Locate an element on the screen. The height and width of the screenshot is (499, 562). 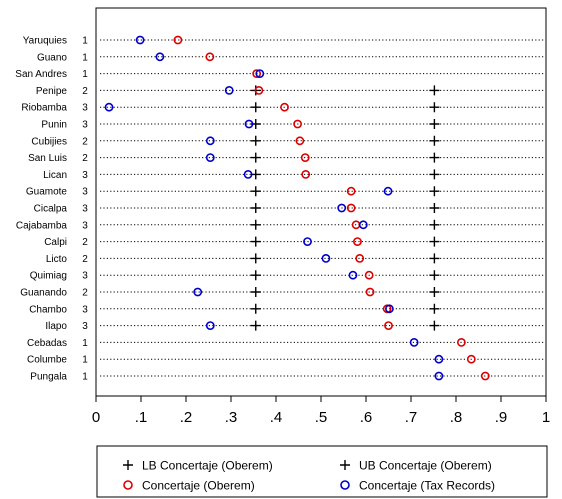
category-label: Penipe is located at coordinates (52, 91).